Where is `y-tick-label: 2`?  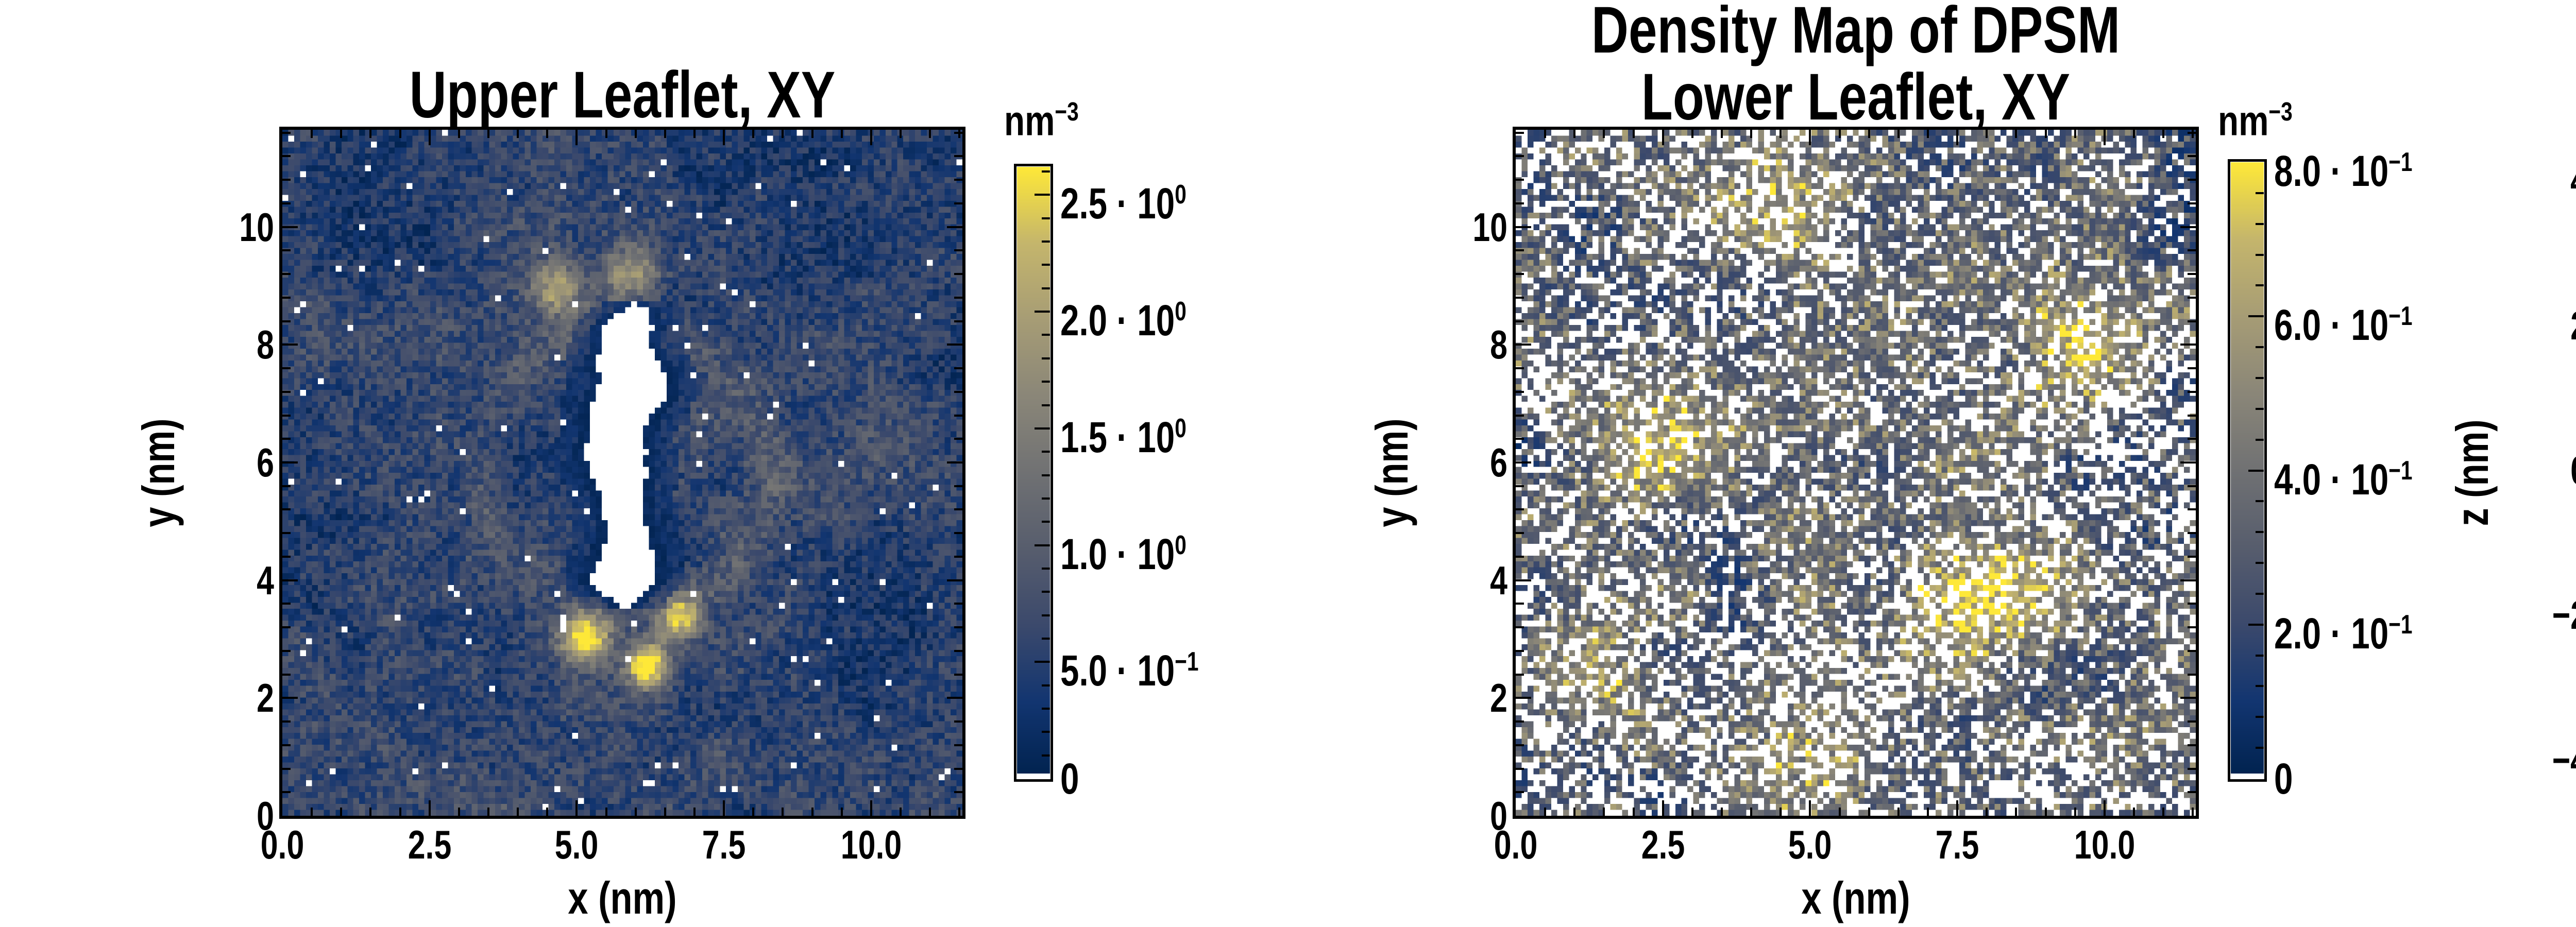
y-tick-label: 2 is located at coordinates (265, 698).